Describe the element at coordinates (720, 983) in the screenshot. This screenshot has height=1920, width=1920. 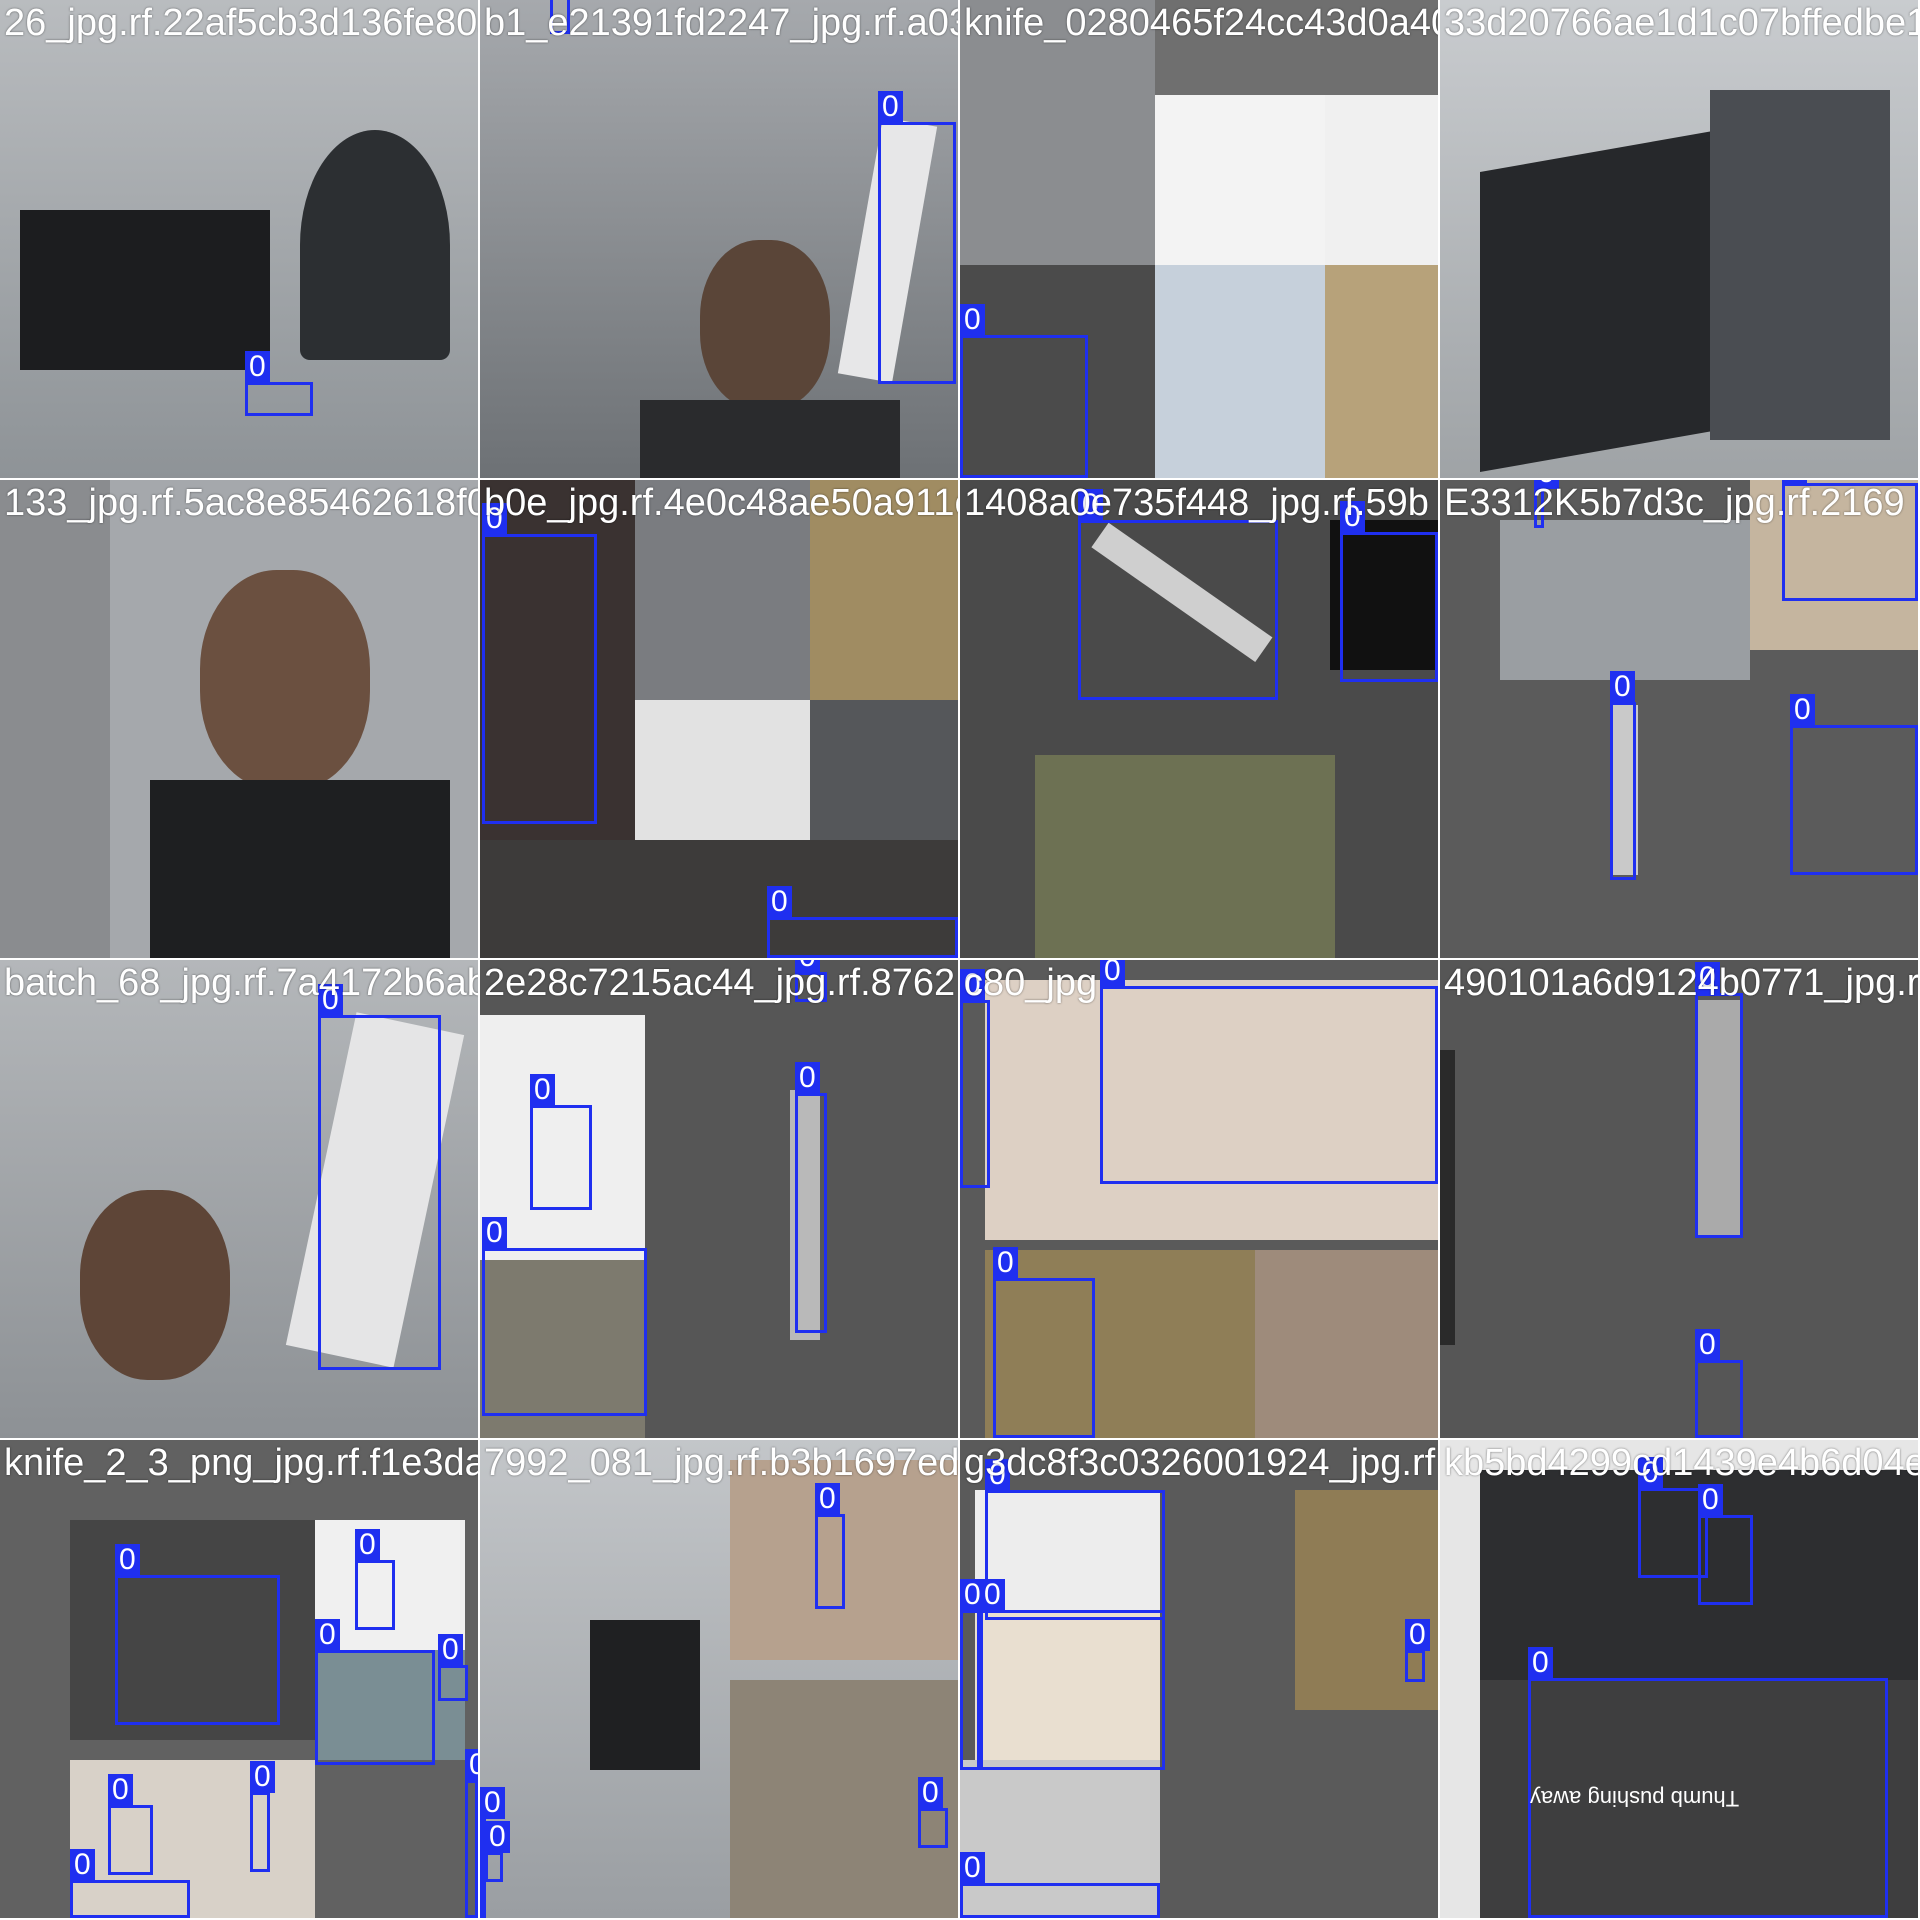
I see `tile-filename: 2e28c7215ac44_jpg.rf.8762` at that location.